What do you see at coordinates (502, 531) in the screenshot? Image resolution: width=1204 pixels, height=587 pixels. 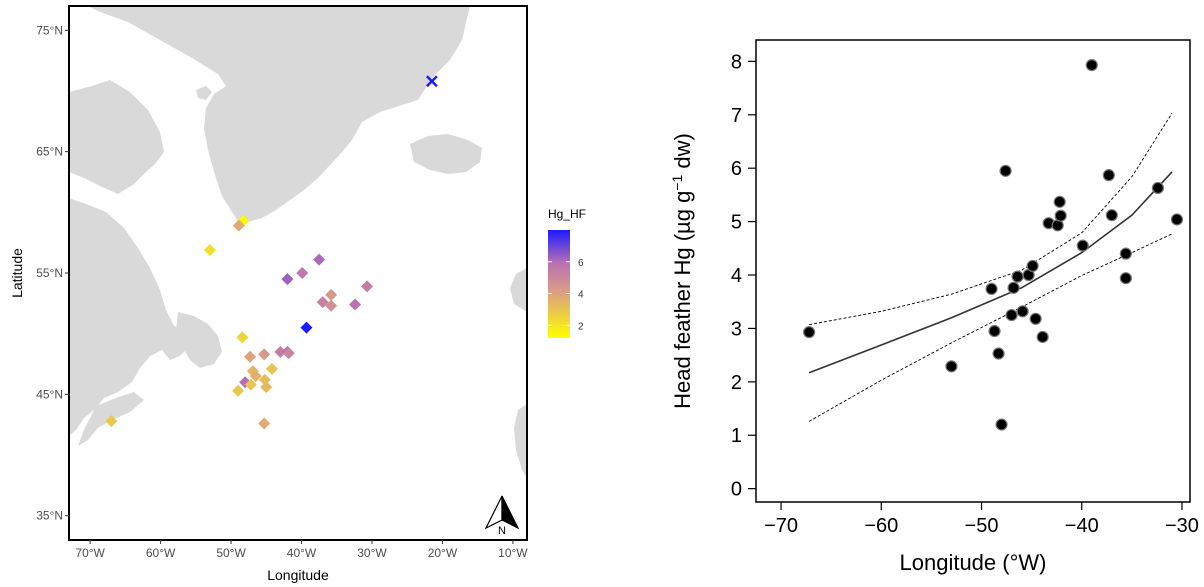 I see `north-arrow-label: N` at bounding box center [502, 531].